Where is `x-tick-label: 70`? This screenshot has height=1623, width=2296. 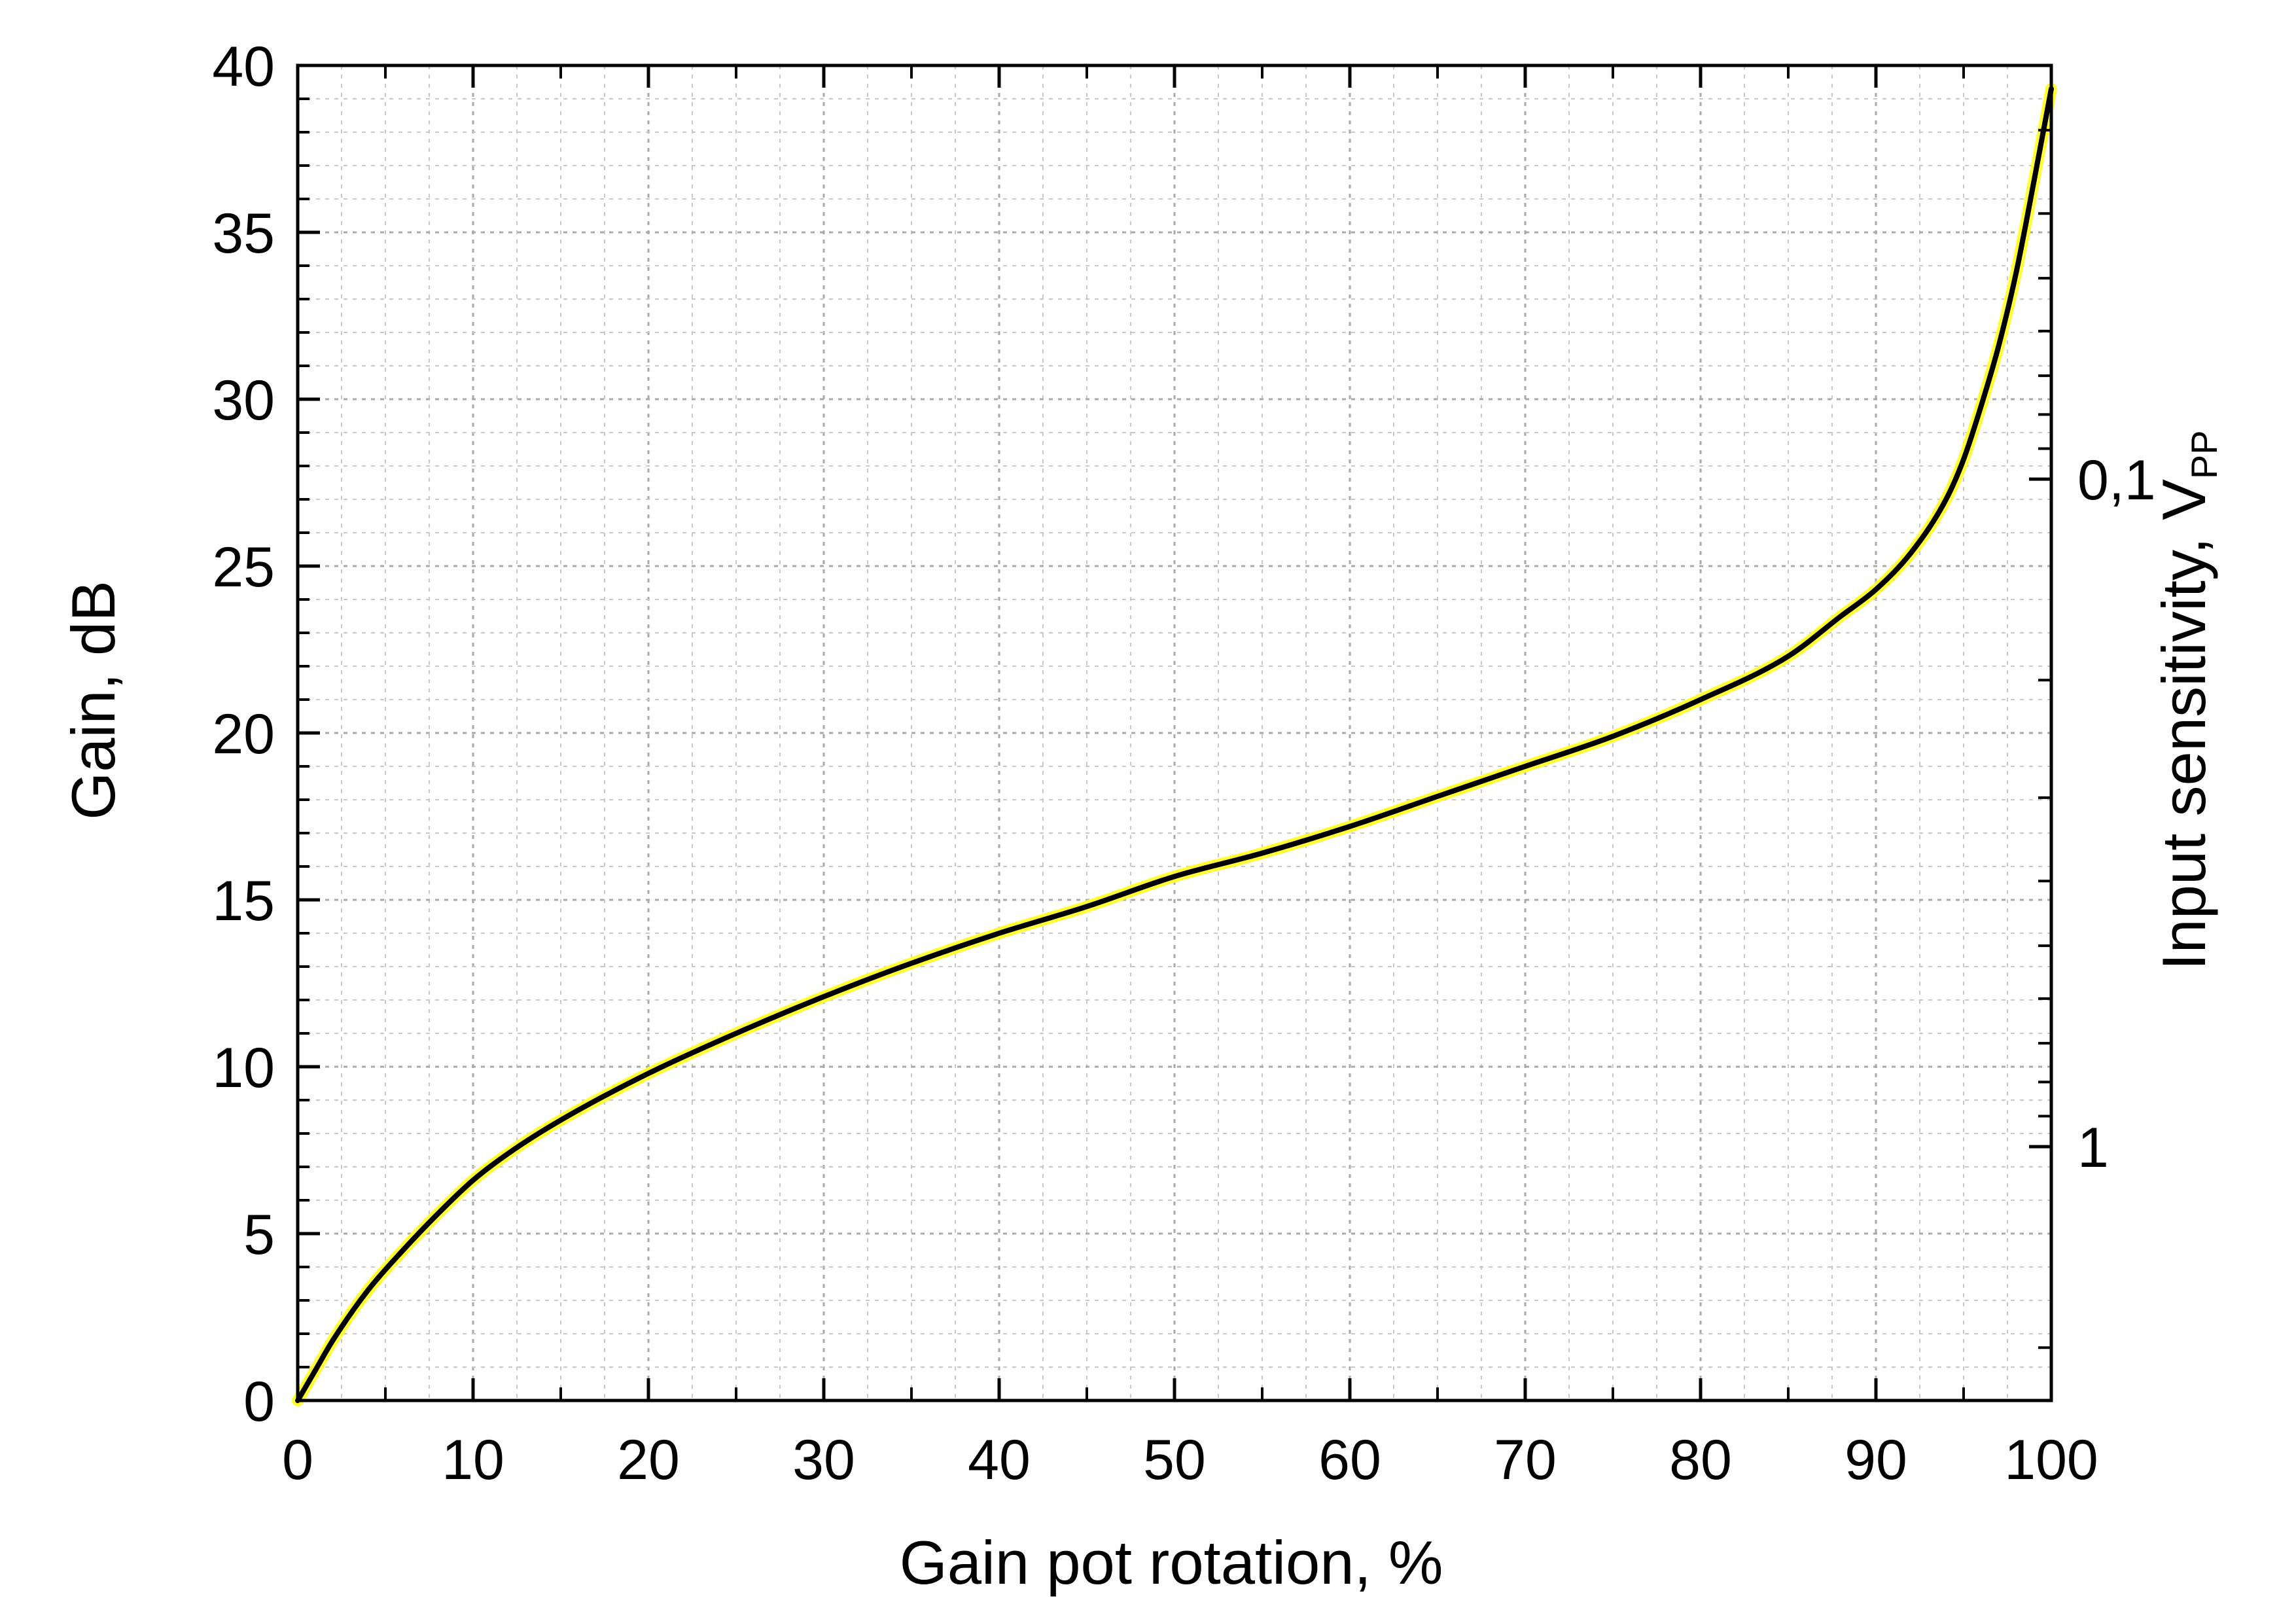
x-tick-label: 70 is located at coordinates (1525, 1460).